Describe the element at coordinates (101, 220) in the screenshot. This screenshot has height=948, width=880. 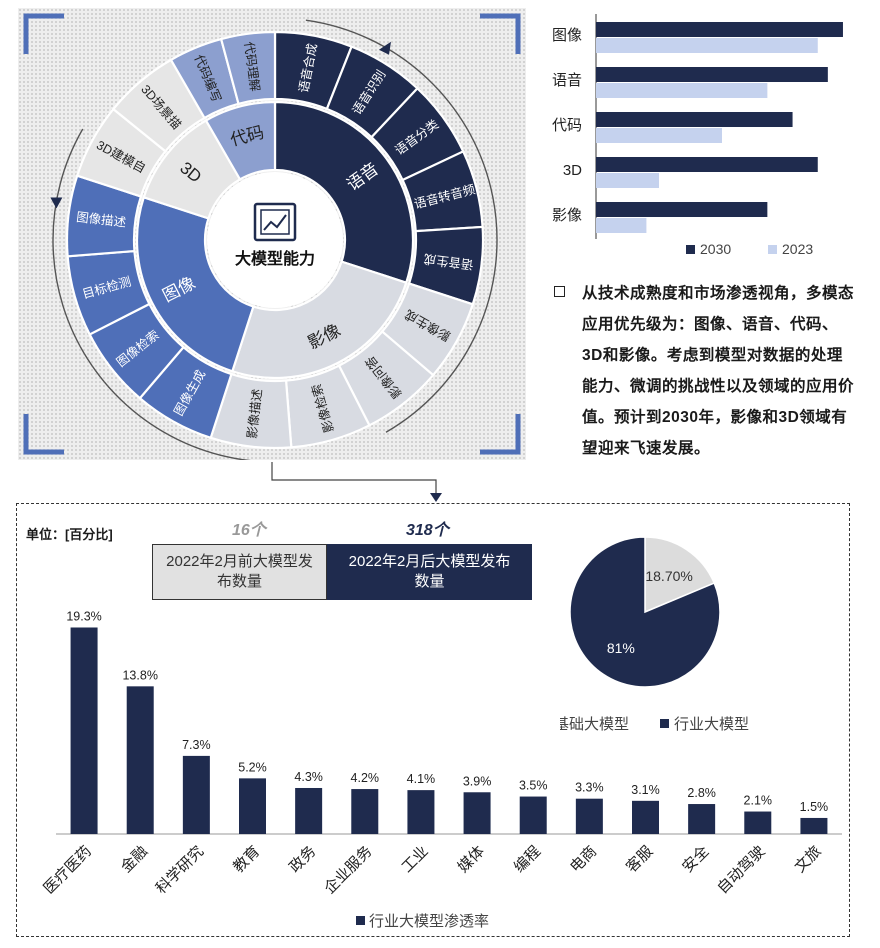
I see `sunburst-child-label: 图像描述` at that location.